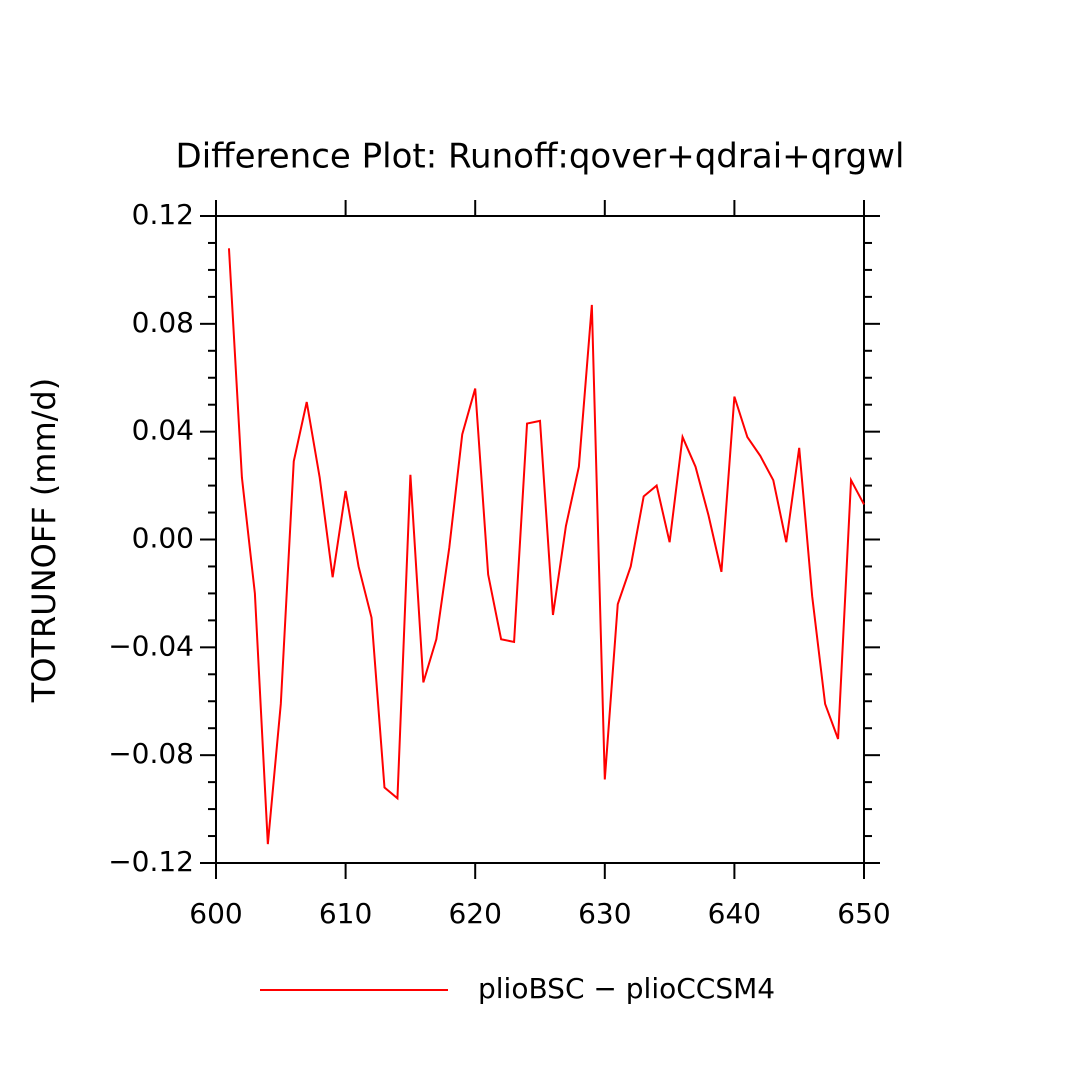  I want to click on y-tick-label: −0.04, so click(151, 645).